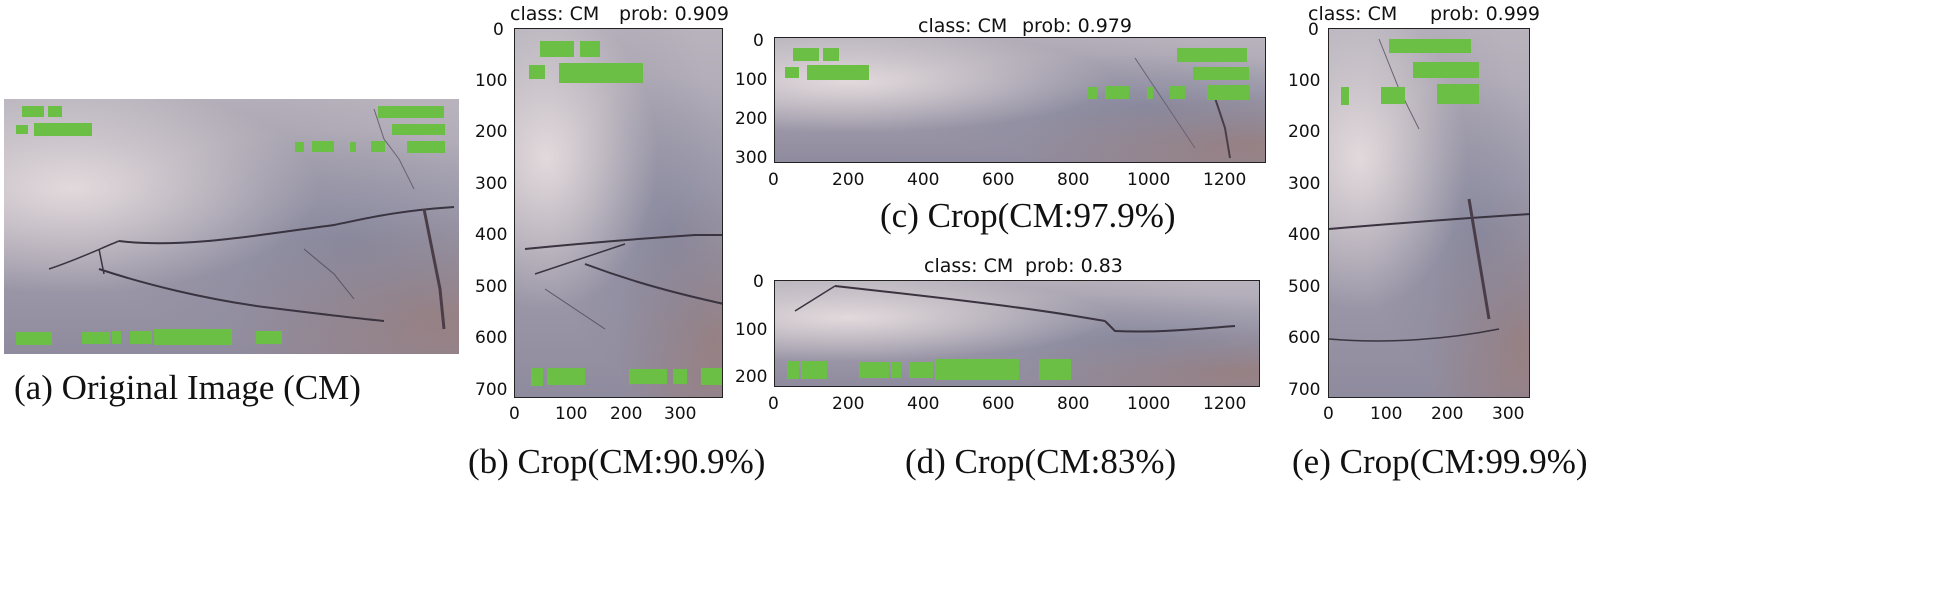 This screenshot has height=601, width=1950. I want to click on crop-b-image, so click(618, 213).